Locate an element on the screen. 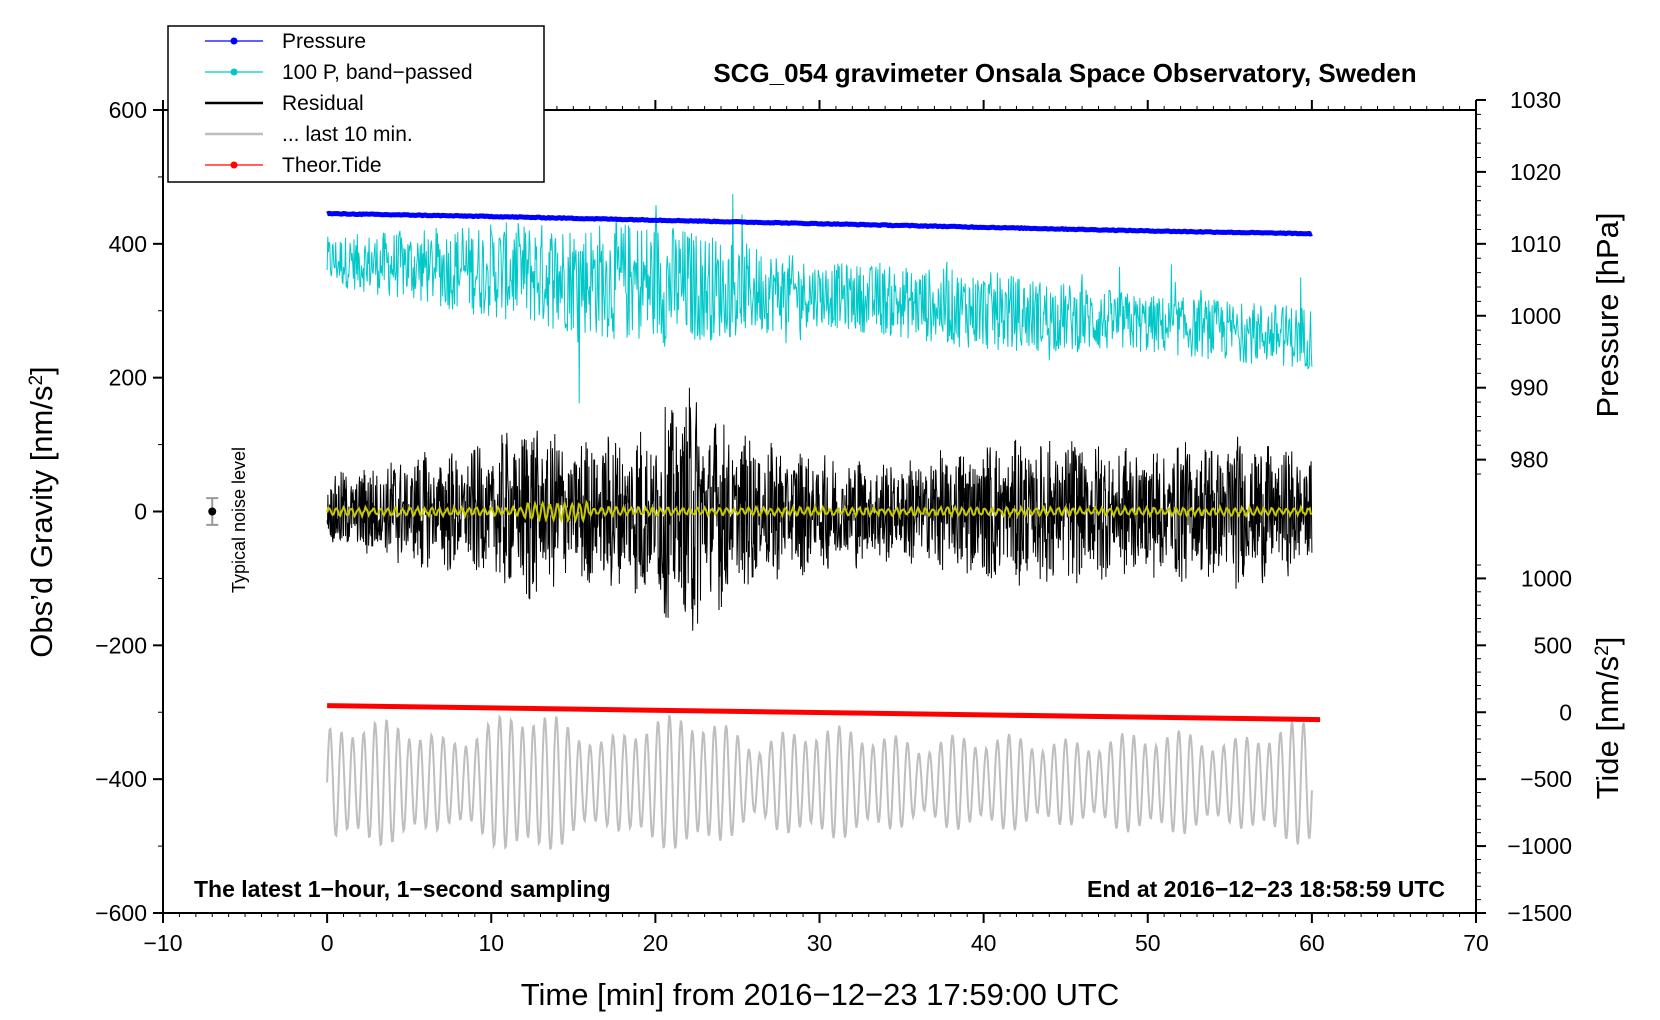 This screenshot has height=1020, width=1660. pressure-tick-label: 1030 is located at coordinates (1535, 100).